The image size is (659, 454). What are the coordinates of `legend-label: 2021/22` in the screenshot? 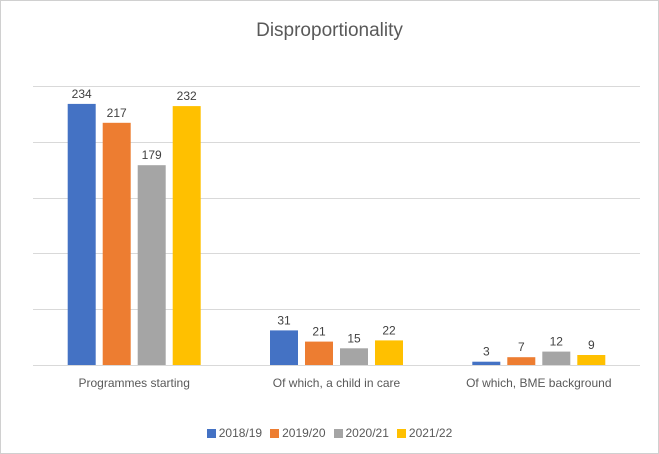 It's located at (430, 433).